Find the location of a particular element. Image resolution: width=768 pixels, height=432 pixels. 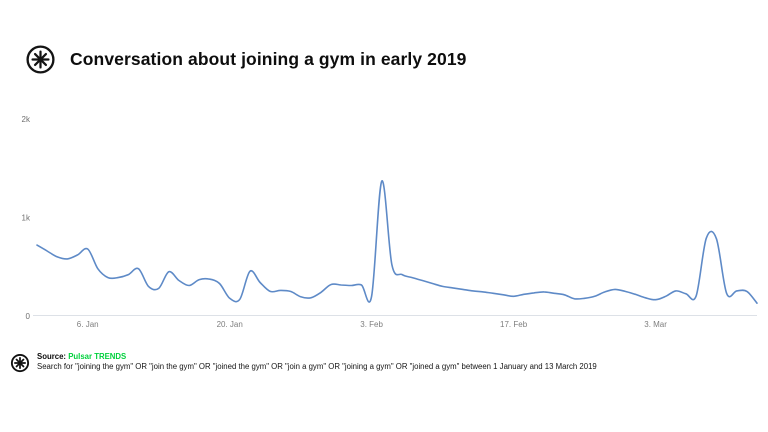

y-tick-label: 0 is located at coordinates (28, 316).